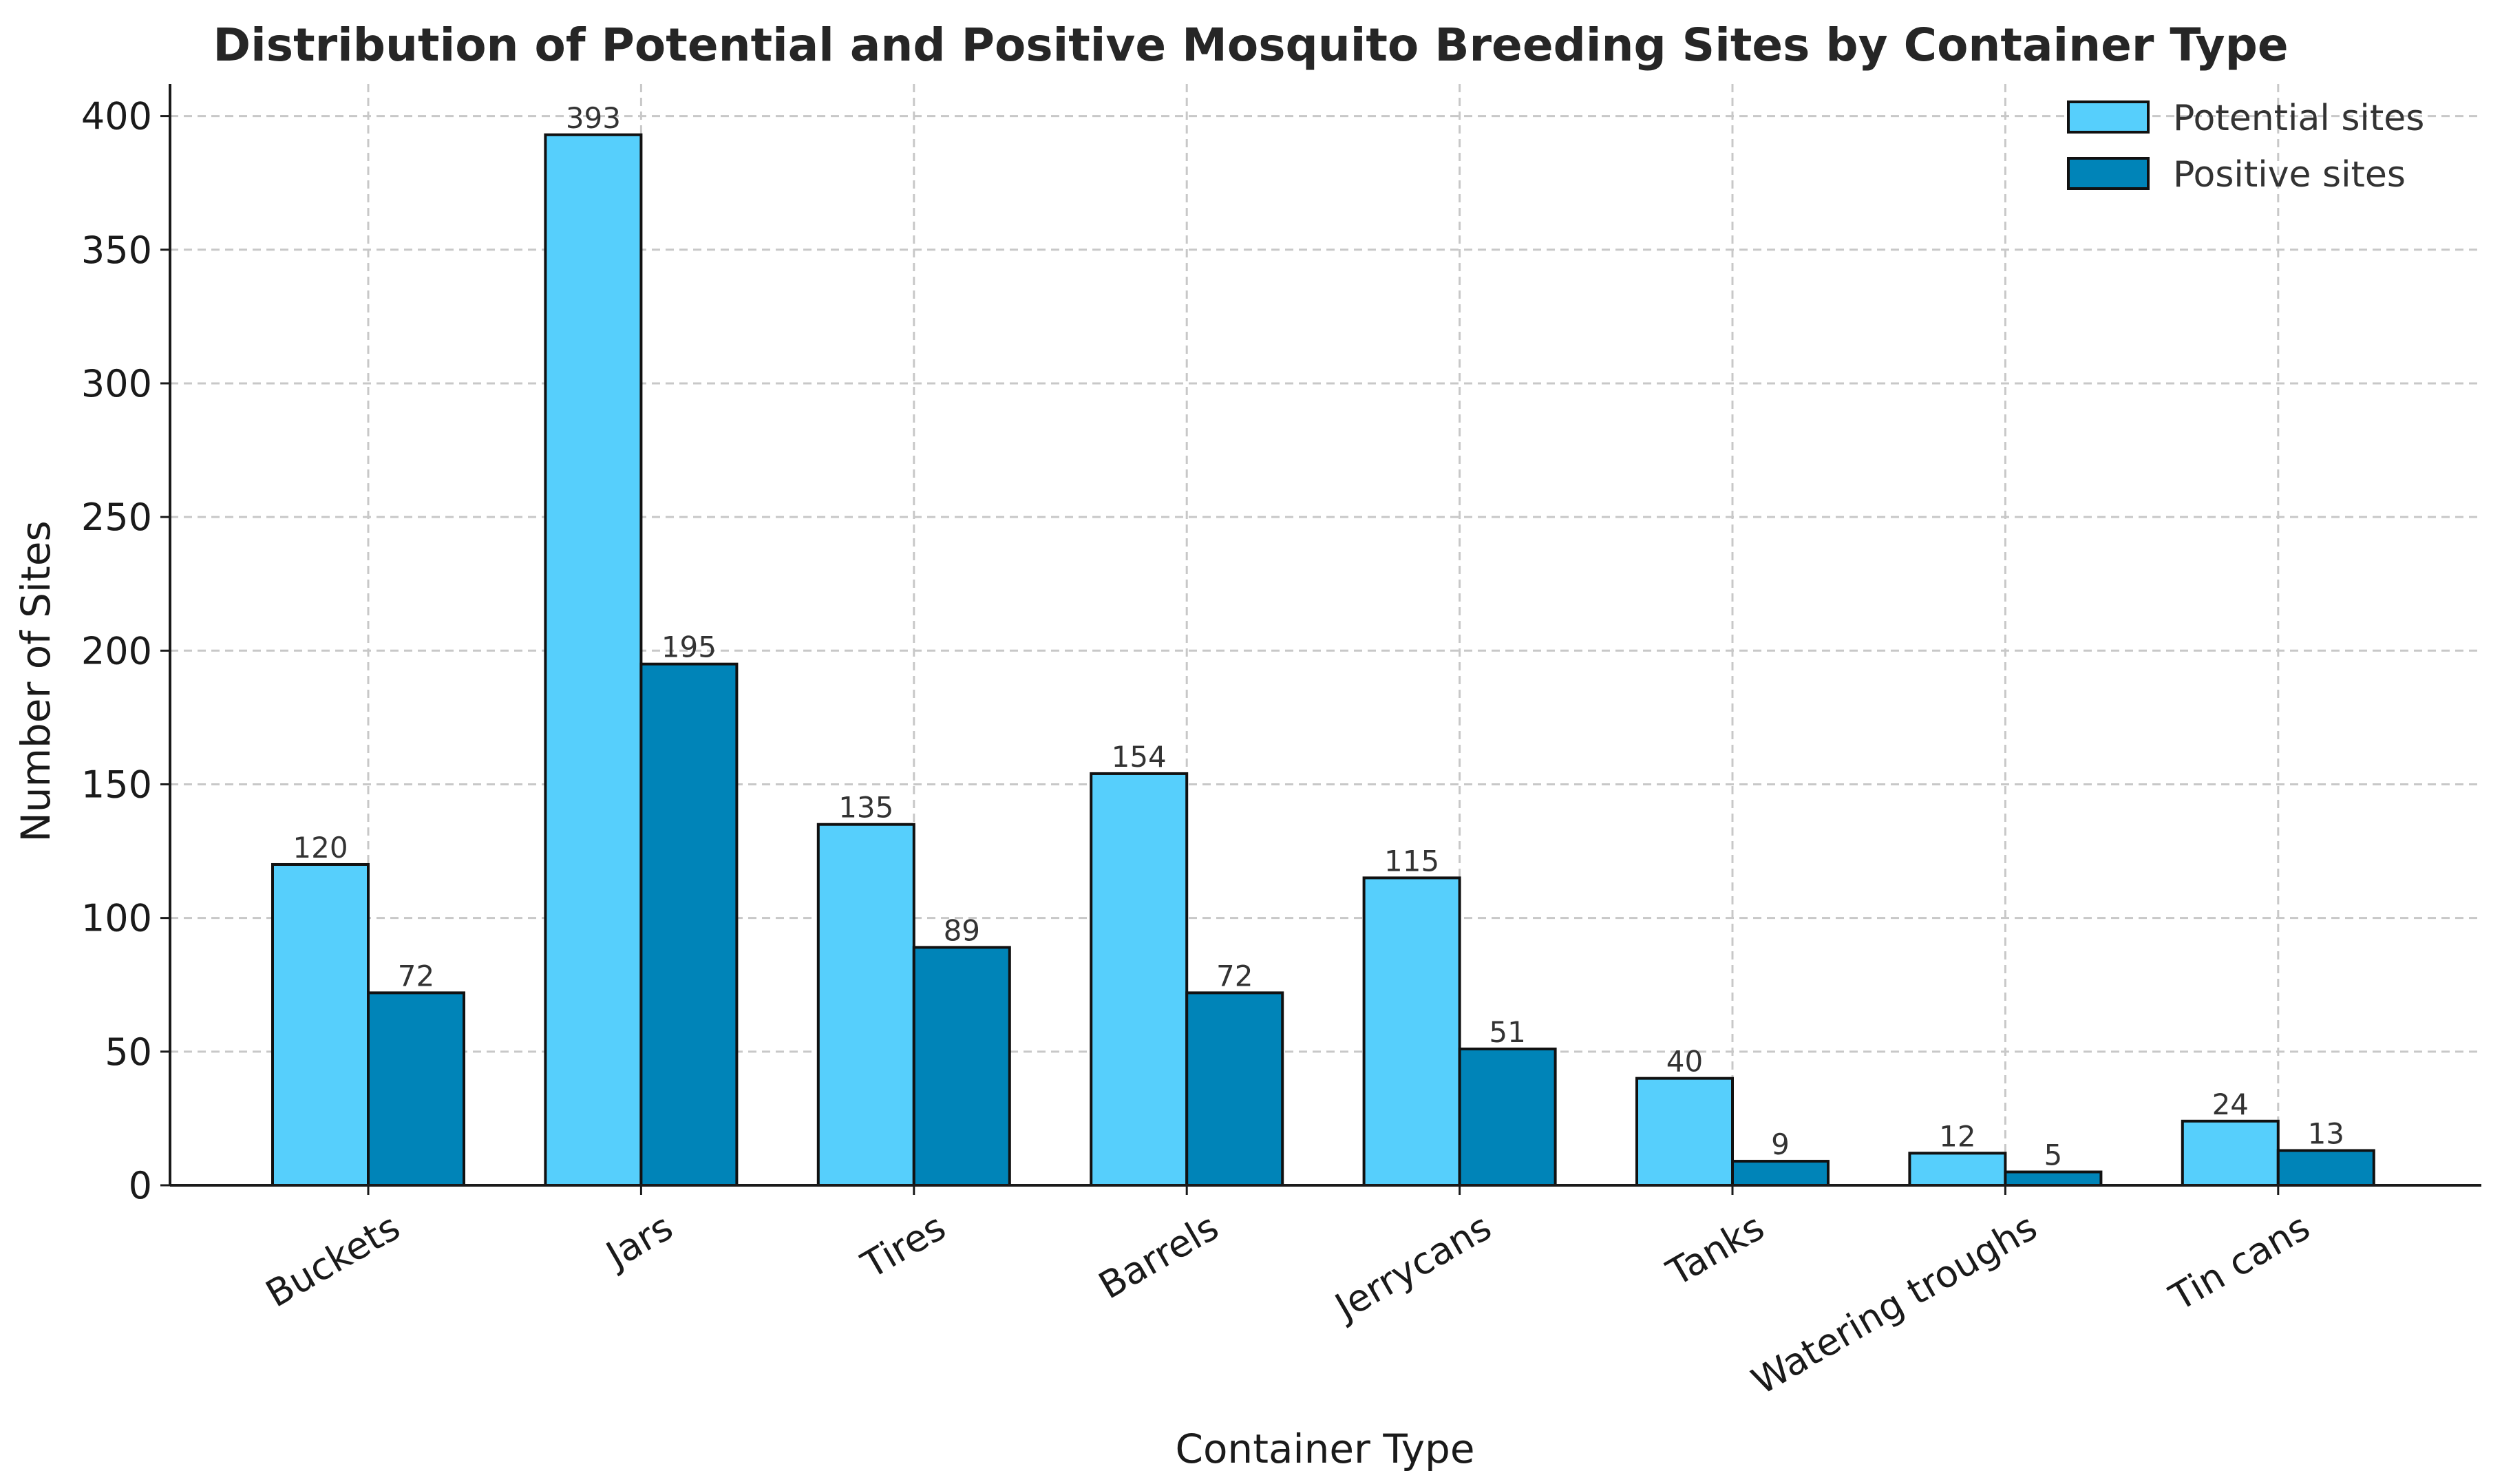 The image size is (2502, 1484). I want to click on bar-positive-jars, so click(689, 924).